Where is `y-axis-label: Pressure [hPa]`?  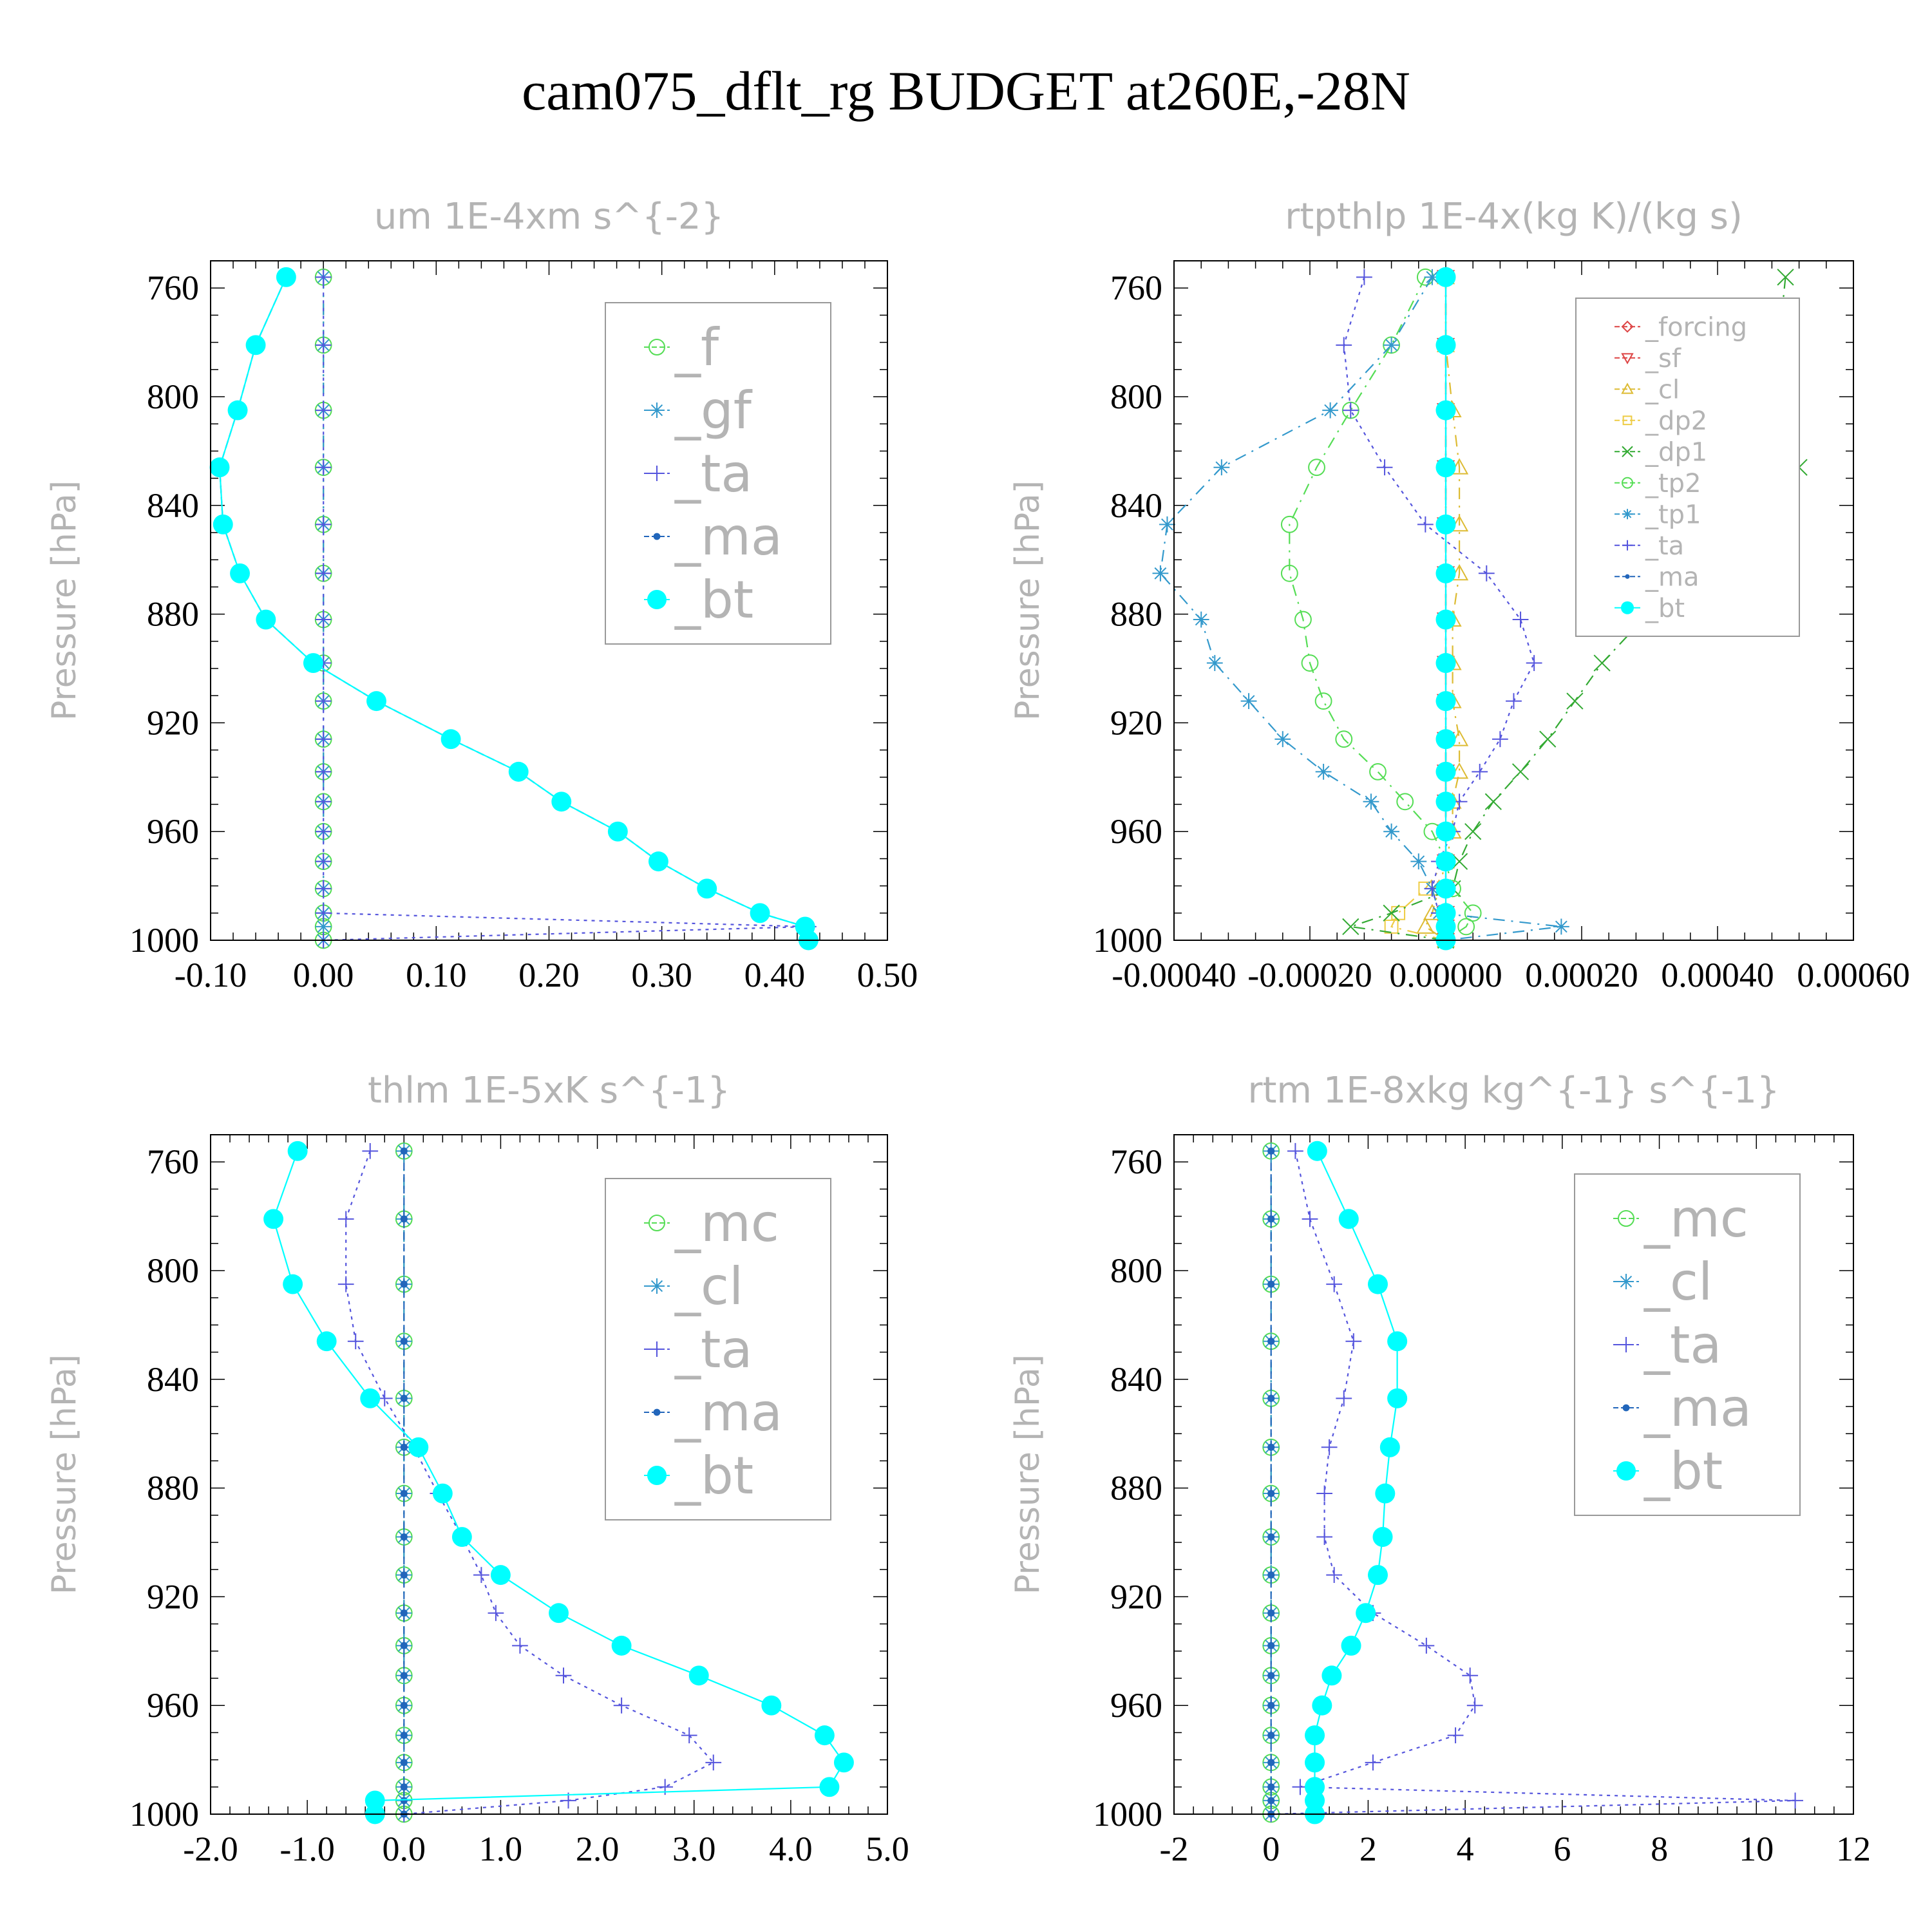 y-axis-label: Pressure [hPa] is located at coordinates (64, 601).